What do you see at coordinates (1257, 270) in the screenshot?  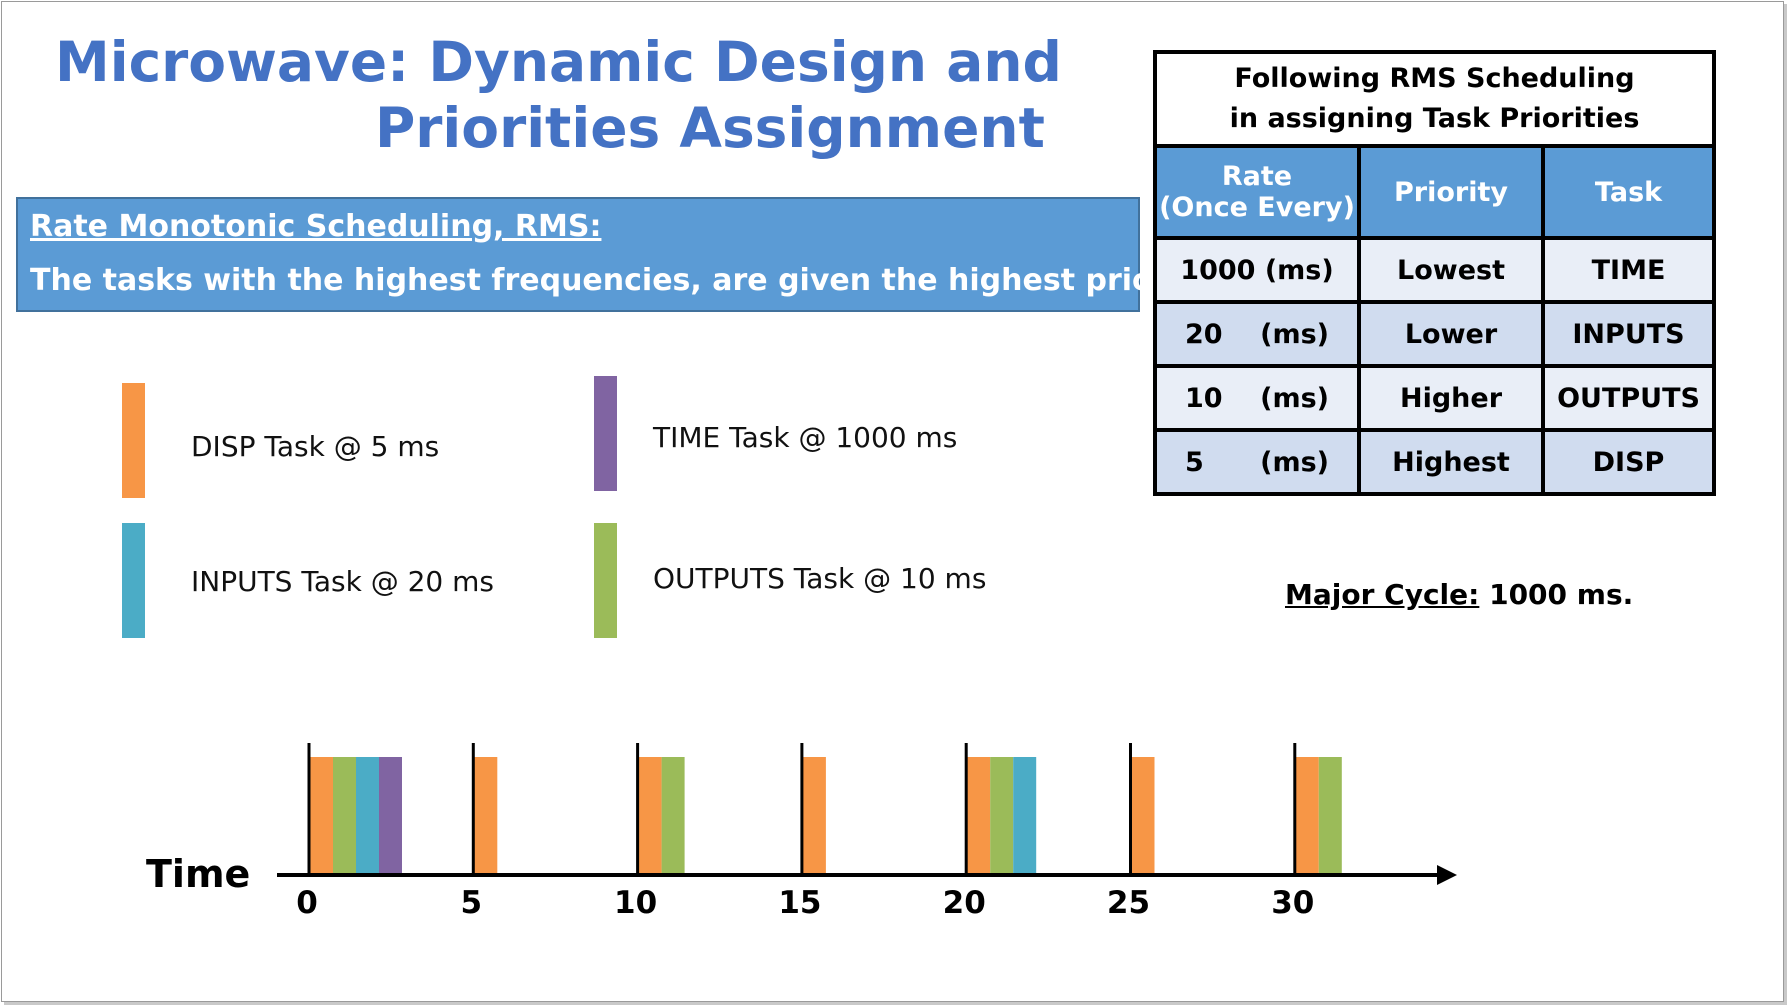 I see `cell-rate: 1000 (ms)` at bounding box center [1257, 270].